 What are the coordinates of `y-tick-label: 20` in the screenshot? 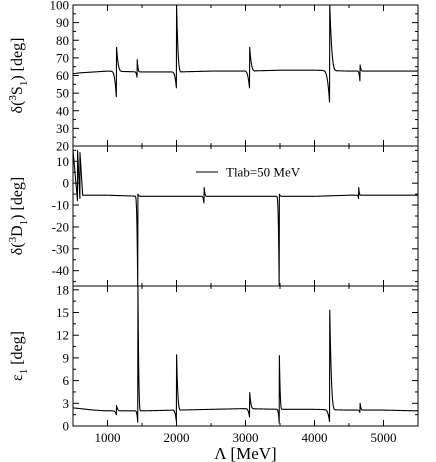 It's located at (62, 146).